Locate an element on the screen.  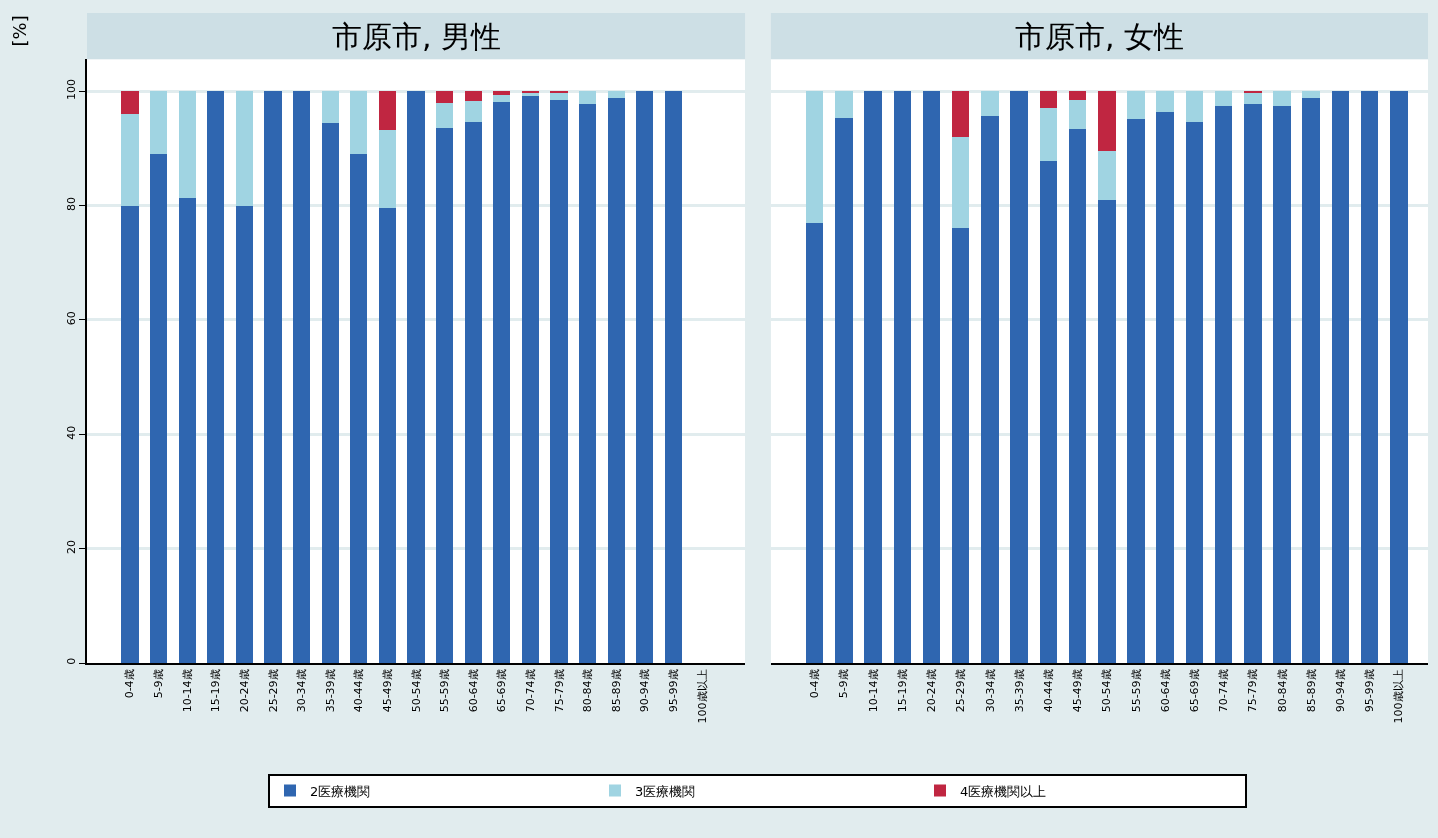
x-tick-label: 100歳以上 is located at coordinates (1399, 696).